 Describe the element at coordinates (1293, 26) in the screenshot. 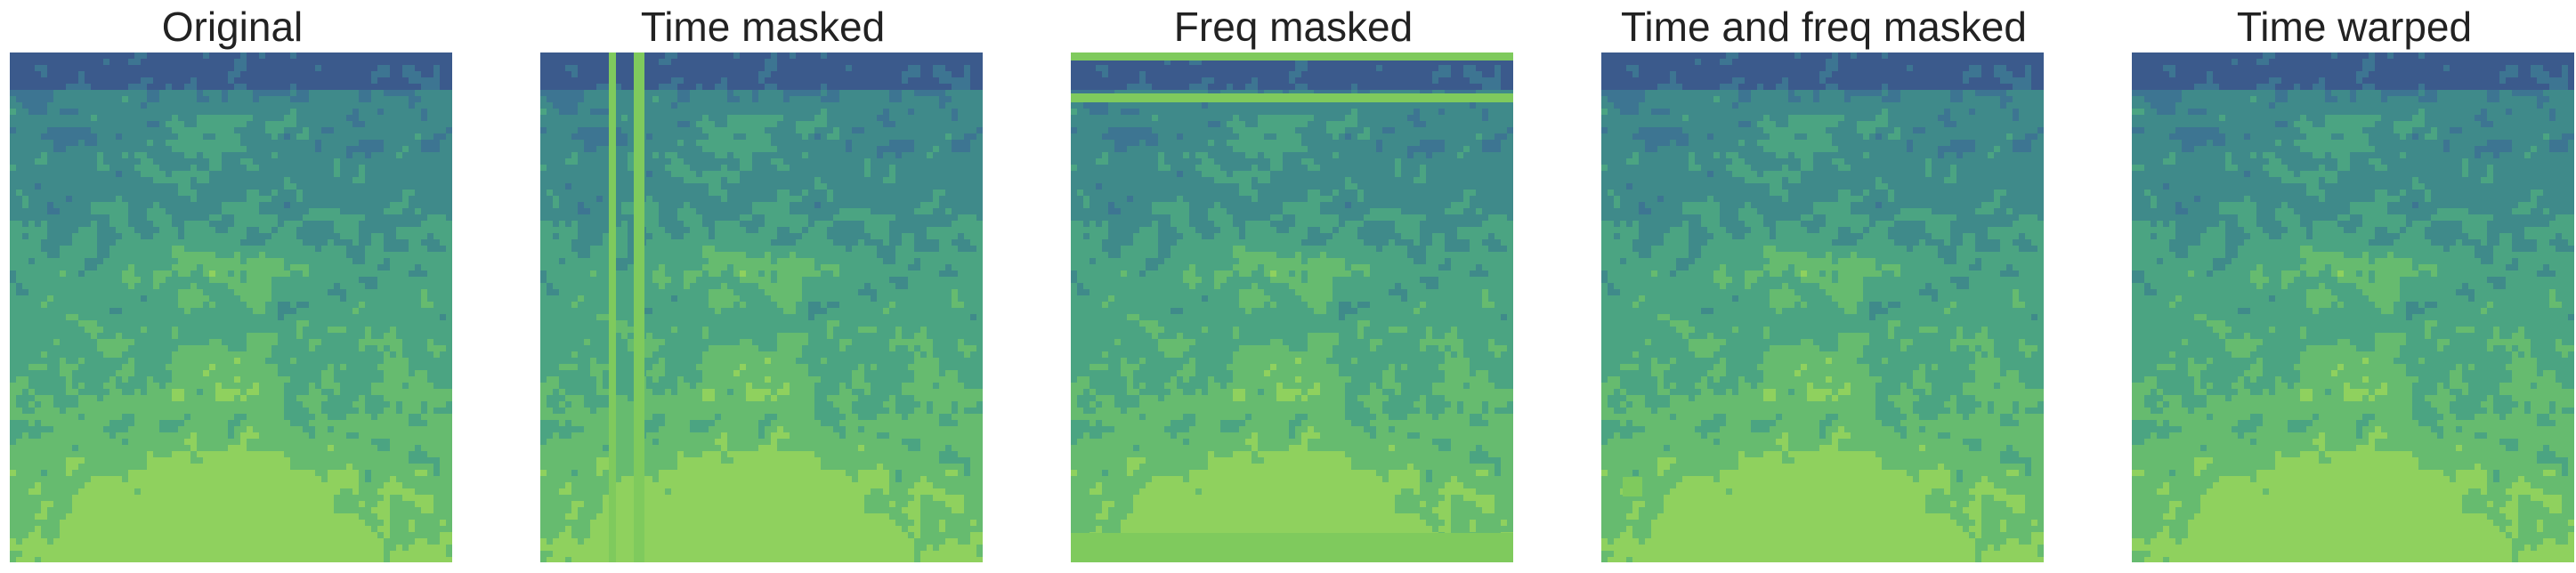

I see `chart-title: Freq masked` at that location.